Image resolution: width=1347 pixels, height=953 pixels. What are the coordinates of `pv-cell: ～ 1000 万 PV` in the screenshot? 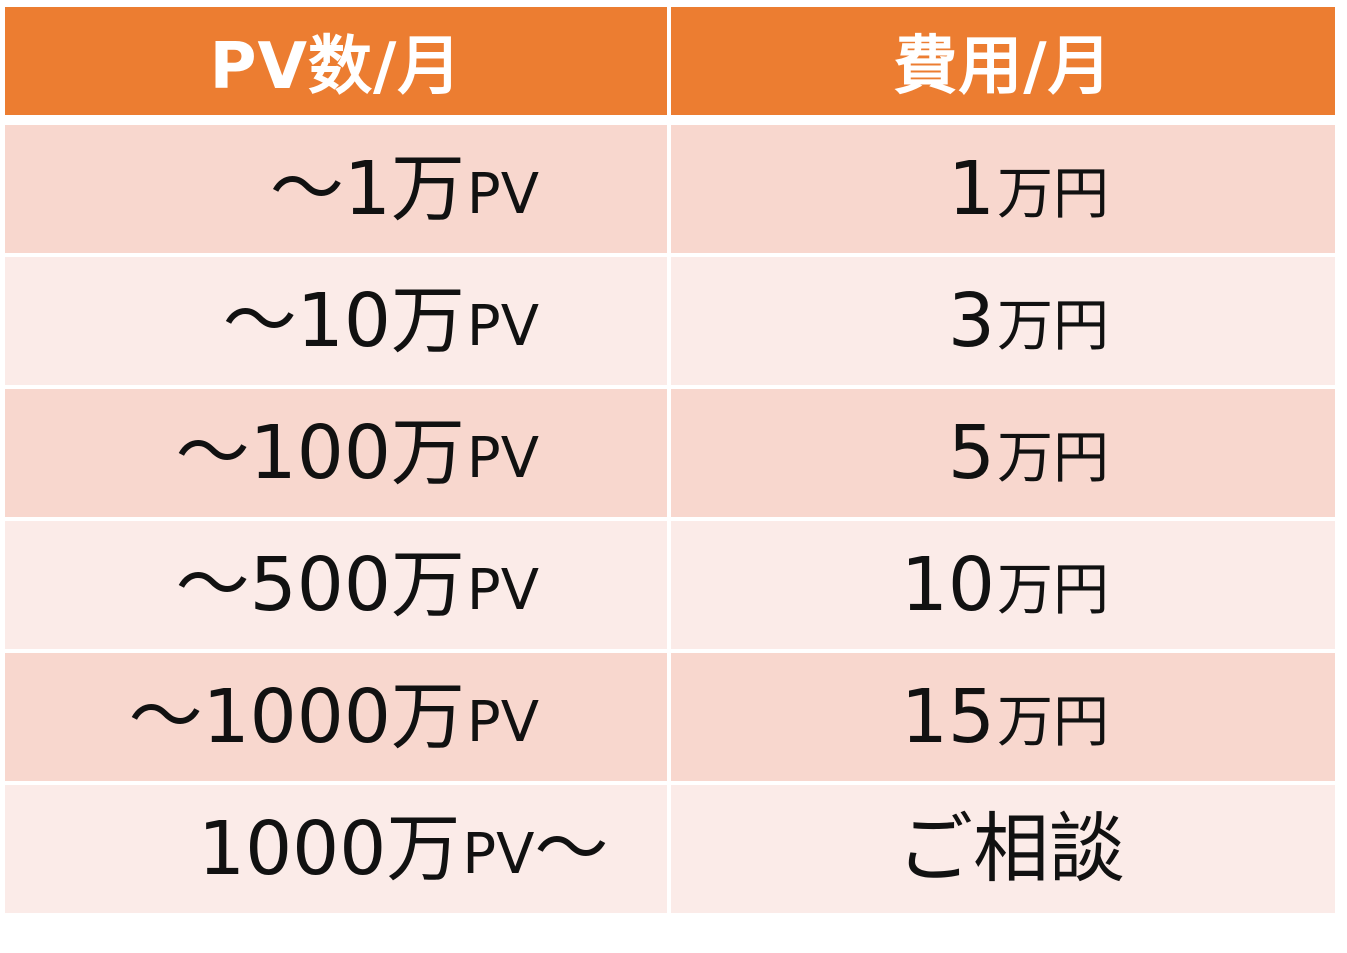 It's located at (336, 717).